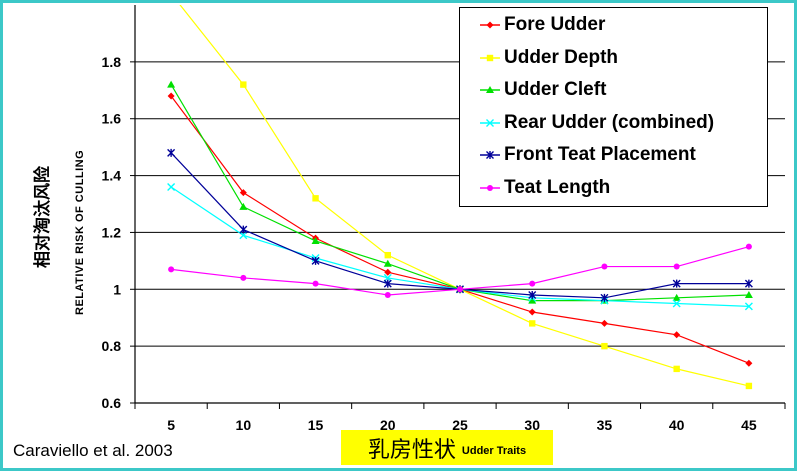  Describe the element at coordinates (112, 176) in the screenshot. I see `y-tick-label: 1.4` at that location.